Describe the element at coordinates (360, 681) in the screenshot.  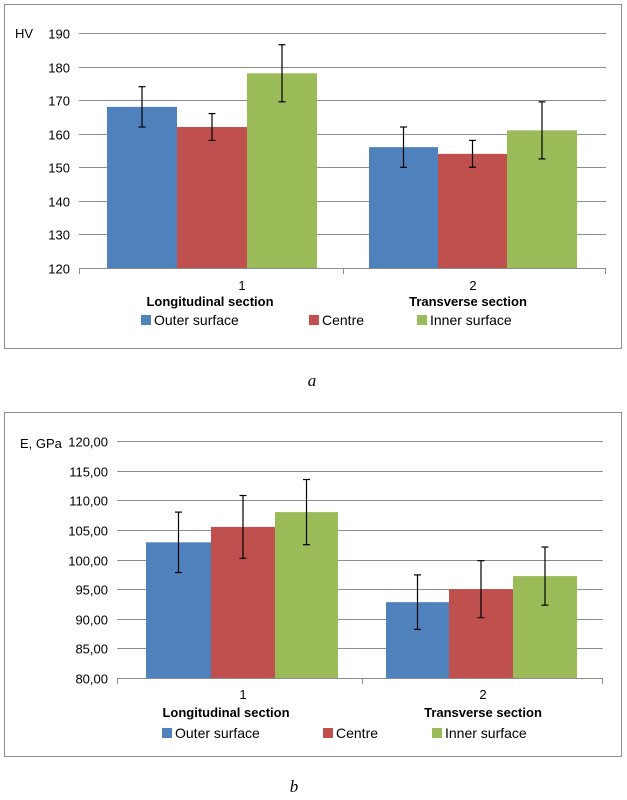
I see `chart-b-x-axis` at that location.